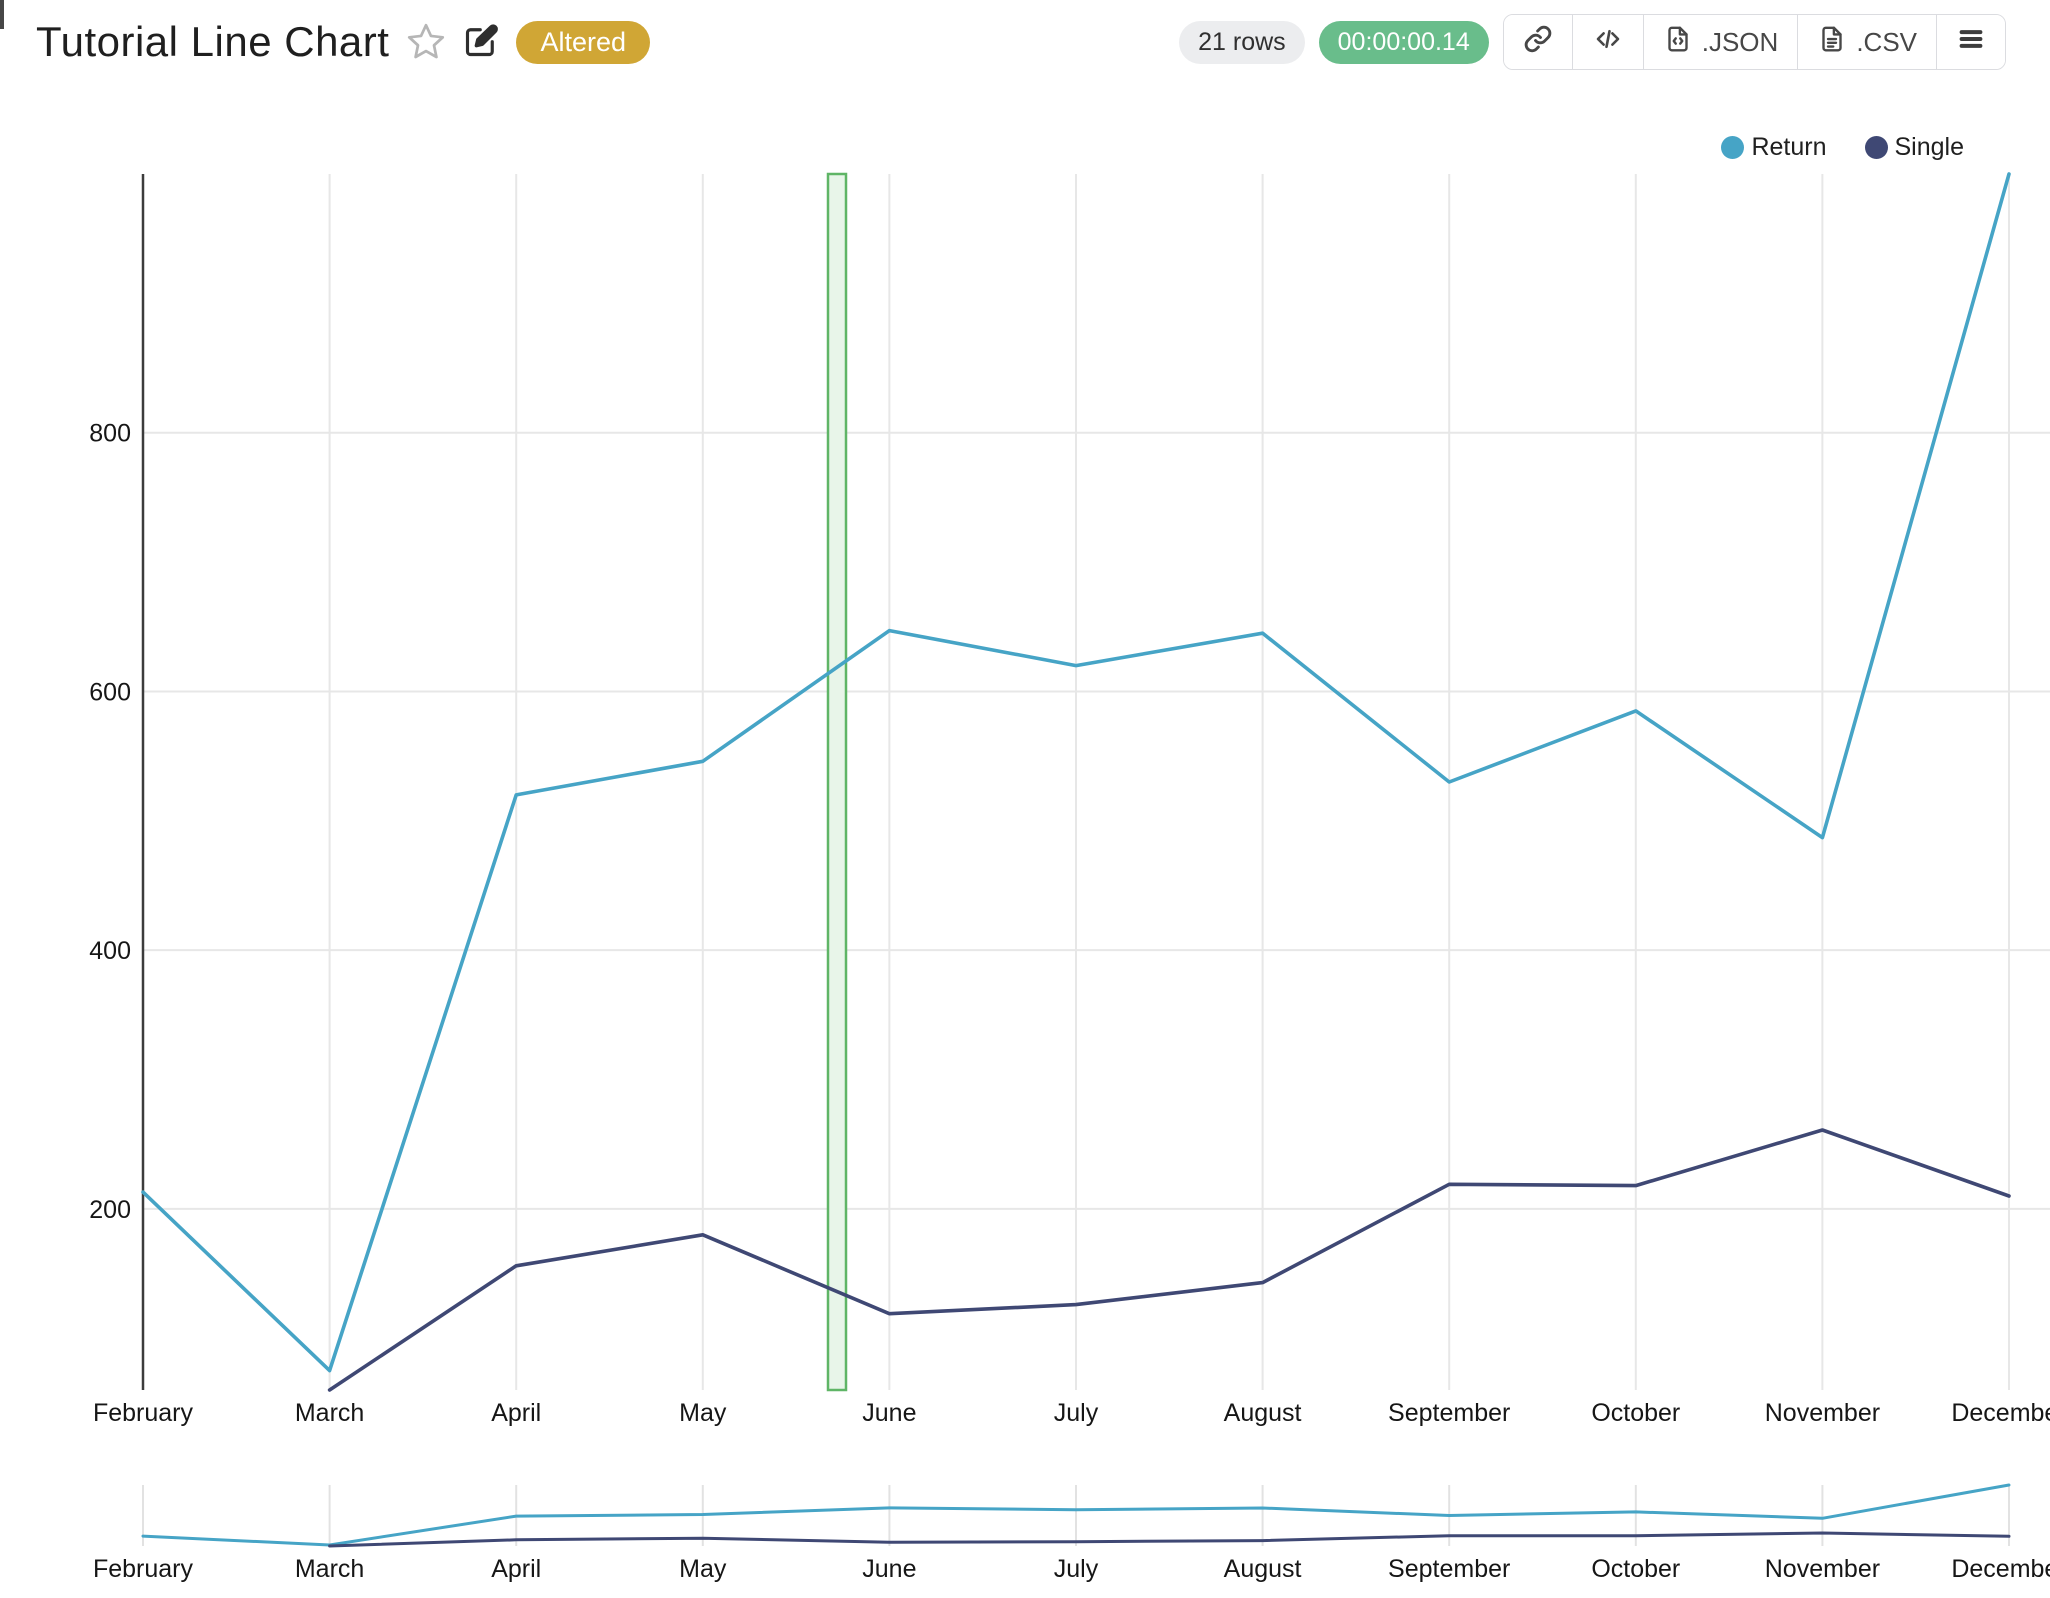 The width and height of the screenshot is (2050, 1598). Describe the element at coordinates (1929, 147) in the screenshot. I see `single-series-label: Single` at that location.